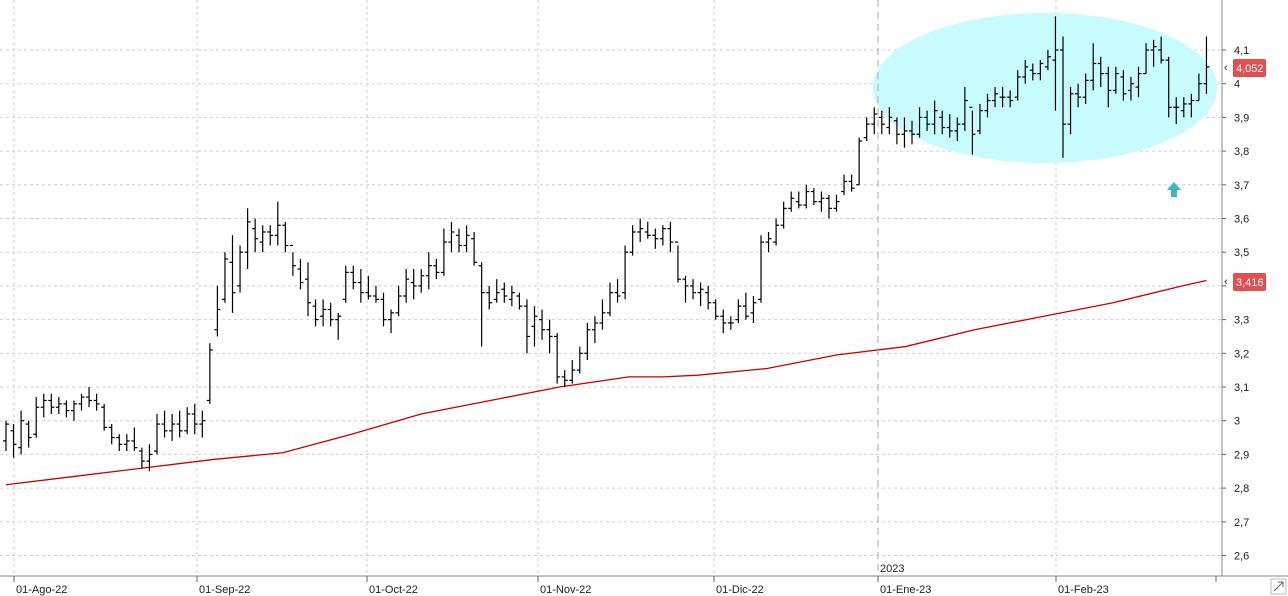 This screenshot has width=1288, height=596. Describe the element at coordinates (1226, 68) in the screenshot. I see `last-price-pointer-icon: ‹` at that location.